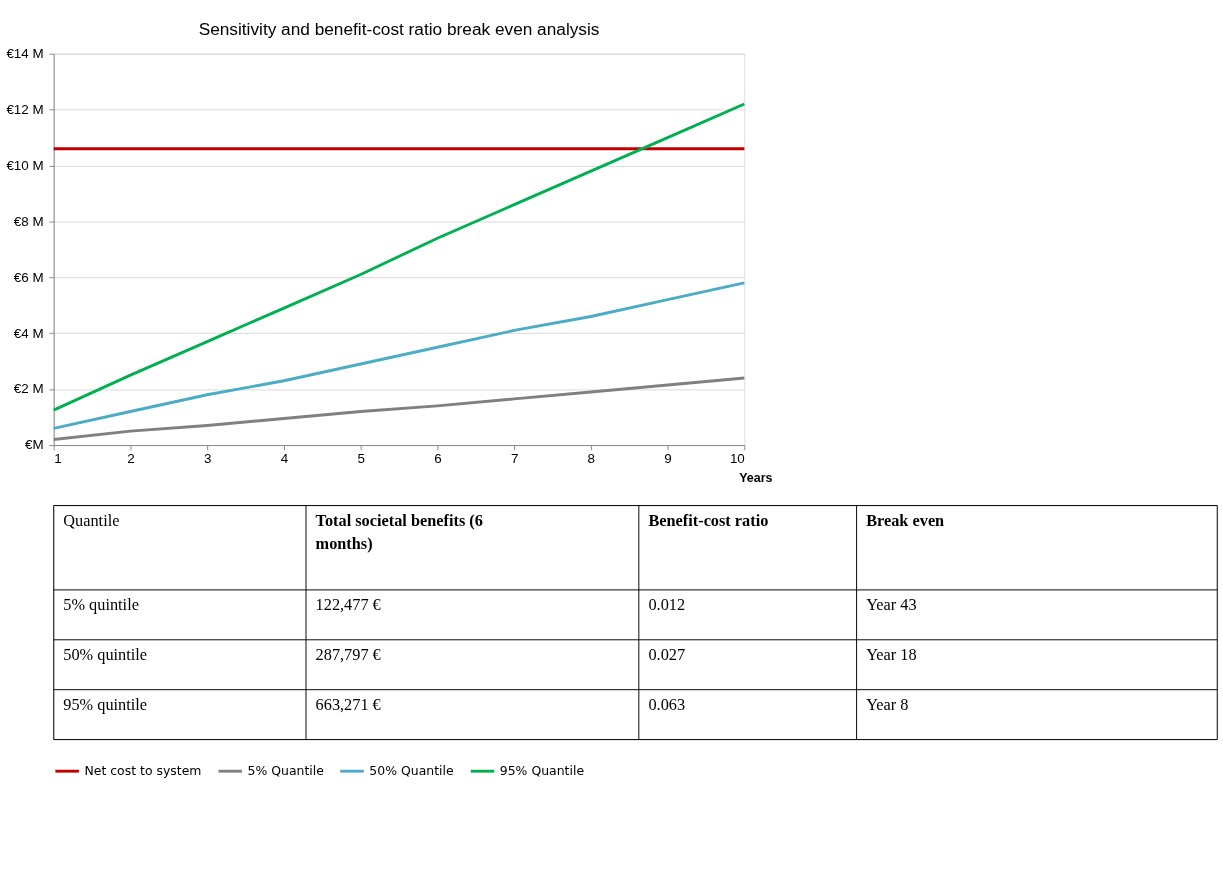 The image size is (1223, 872). What do you see at coordinates (91, 520) in the screenshot?
I see `category-label: Quantile` at bounding box center [91, 520].